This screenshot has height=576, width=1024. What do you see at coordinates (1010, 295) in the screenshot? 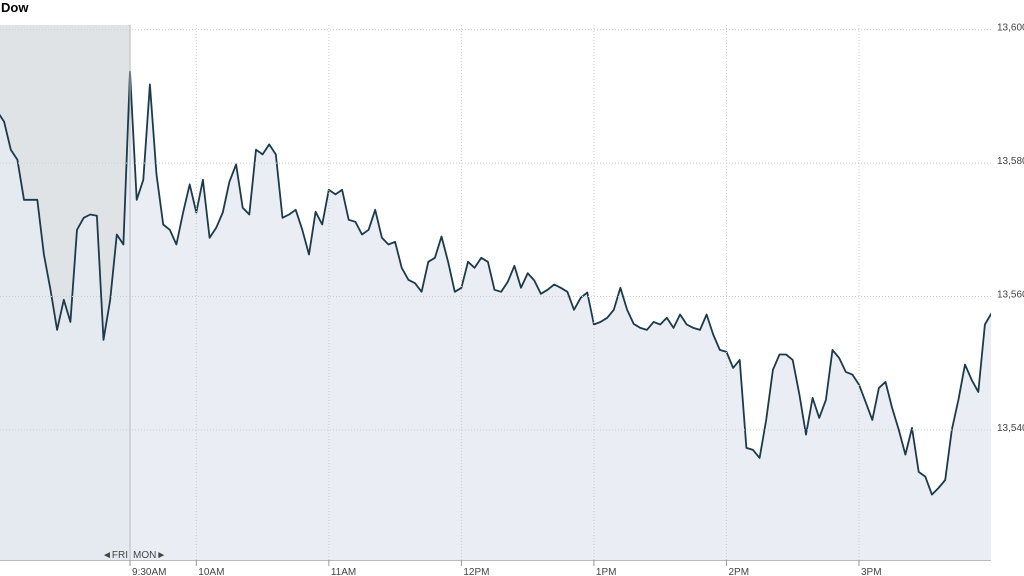
I see `y-tick-label: 13,560` at bounding box center [1010, 295].